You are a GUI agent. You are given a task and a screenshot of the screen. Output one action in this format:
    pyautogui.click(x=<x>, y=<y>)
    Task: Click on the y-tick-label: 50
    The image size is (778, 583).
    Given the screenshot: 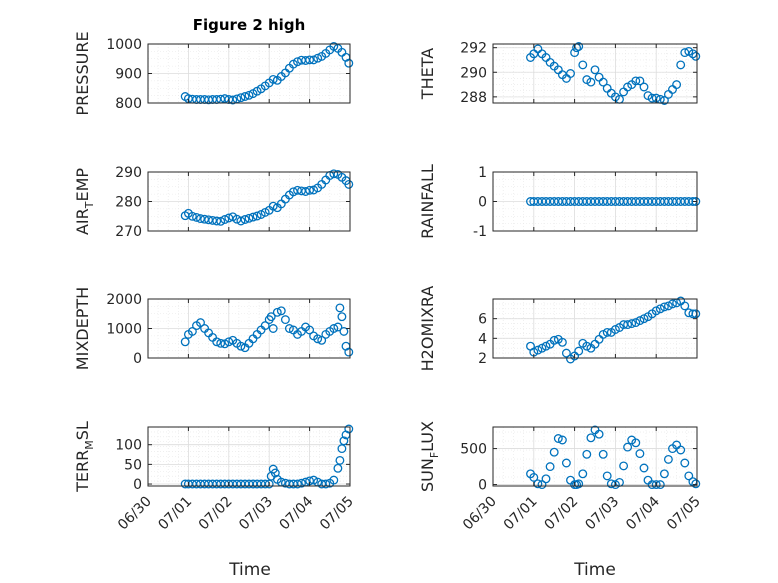 What is the action you would take?
    pyautogui.click(x=133, y=465)
    